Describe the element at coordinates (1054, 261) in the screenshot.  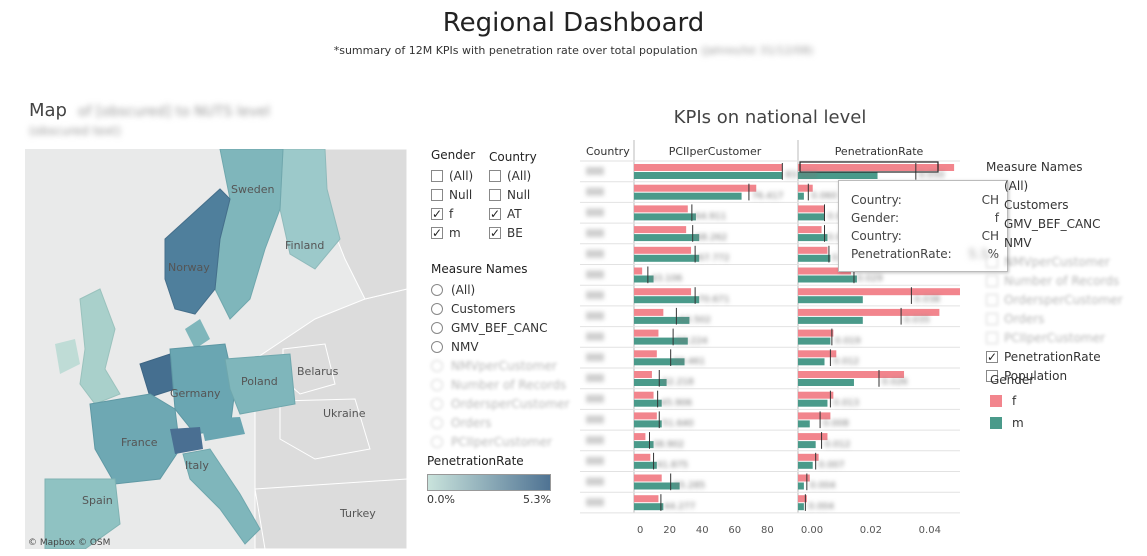
I see `measure-legend-item: NMVperCustomer` at that location.